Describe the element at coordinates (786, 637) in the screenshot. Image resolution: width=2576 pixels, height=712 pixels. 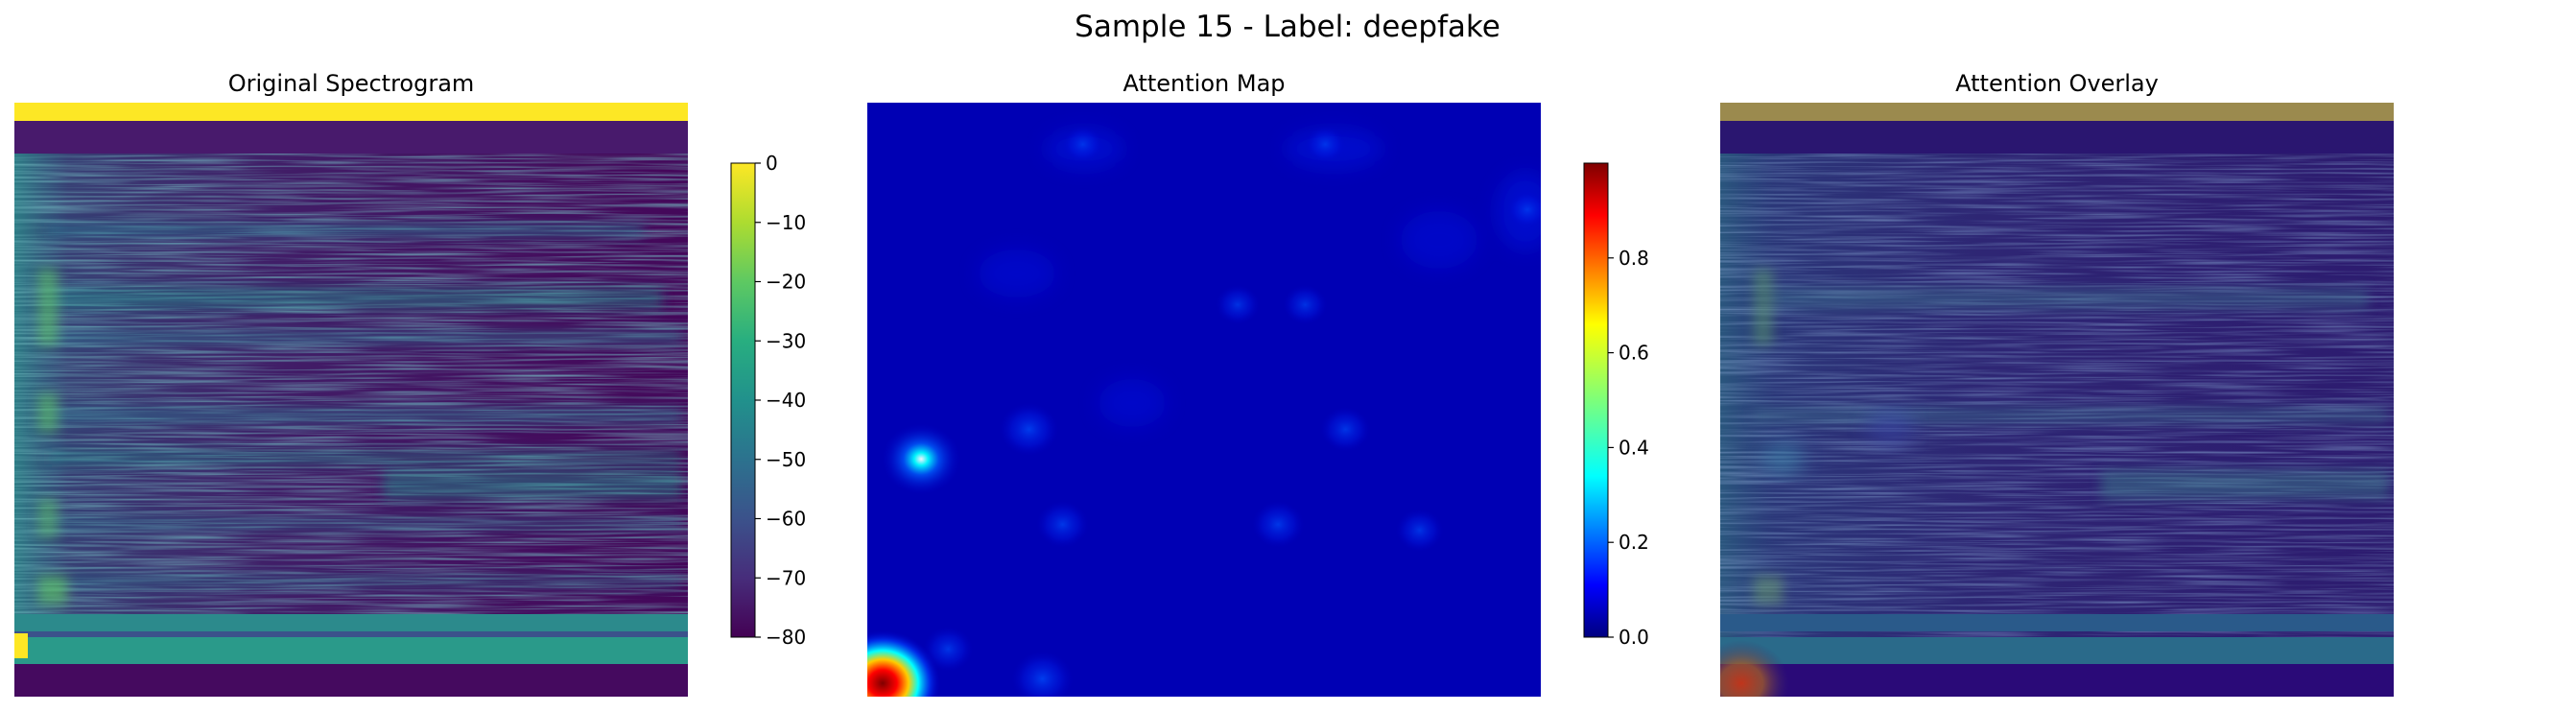
I see `cb-spectrogram-tick-label: −80` at that location.